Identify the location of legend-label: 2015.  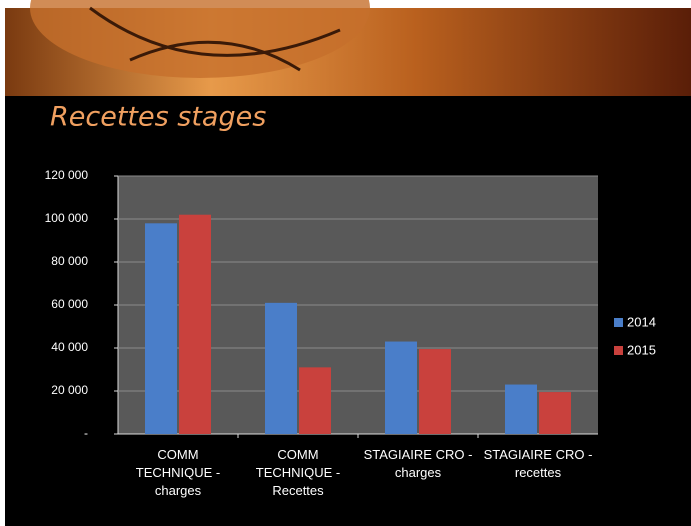
(641, 349).